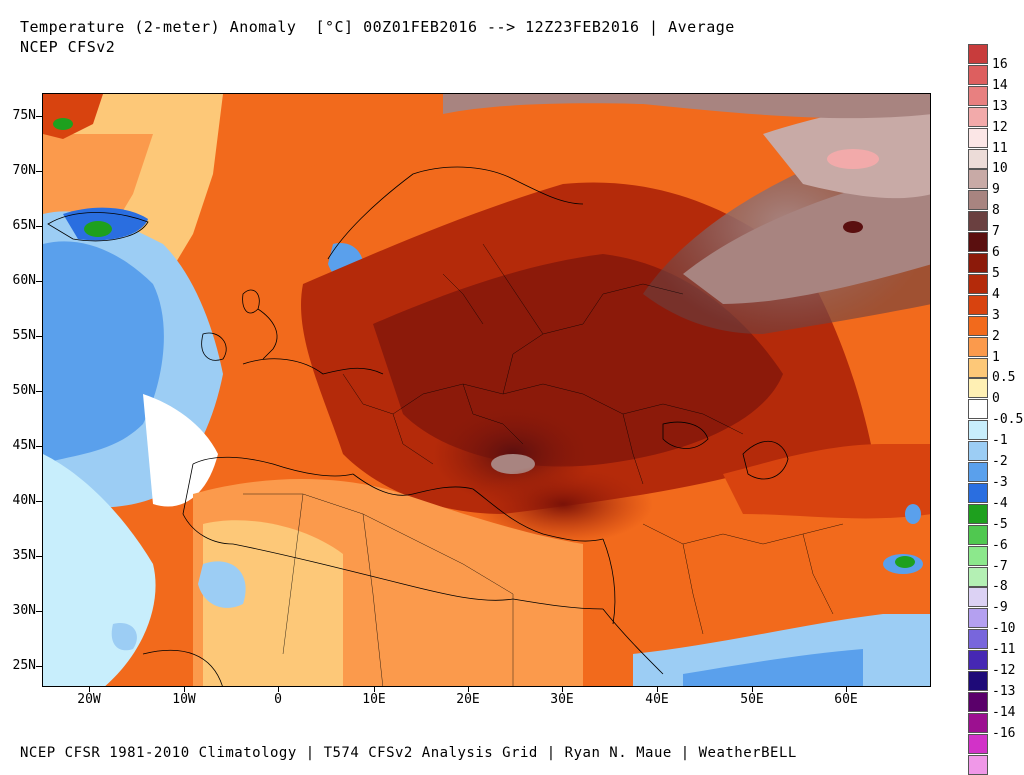  I want to click on lon-label-0: 0, so click(278, 699).